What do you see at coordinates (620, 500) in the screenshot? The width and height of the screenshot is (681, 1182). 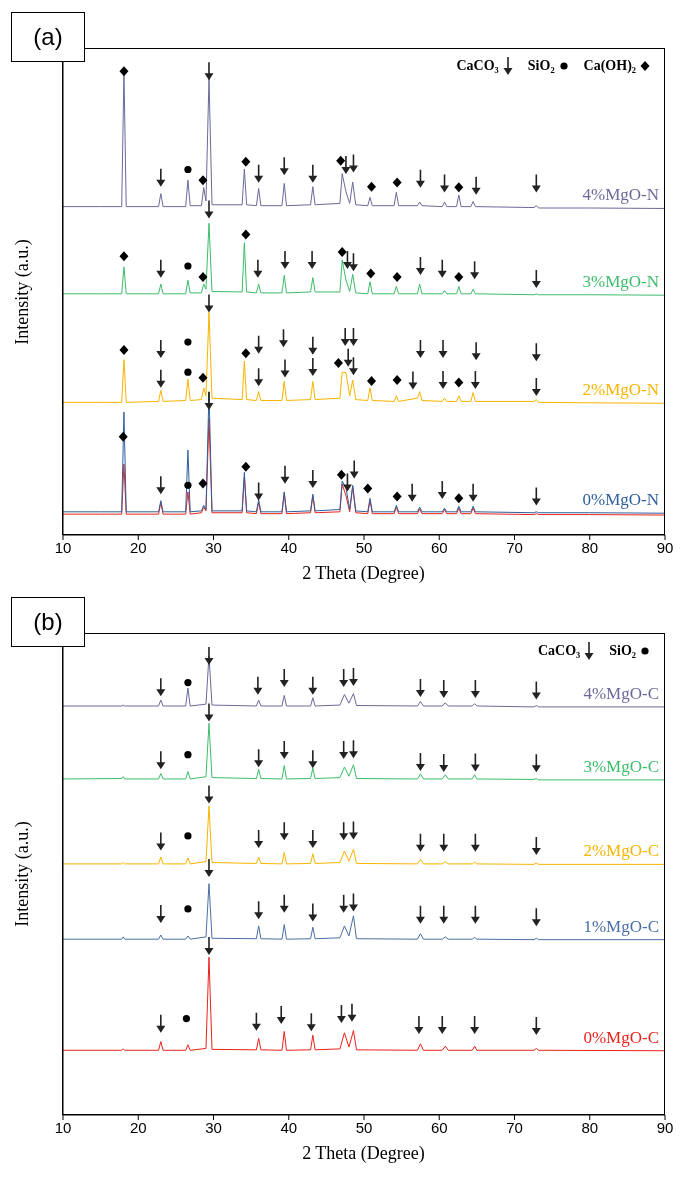 I see `series-label: 0%MgO-N` at bounding box center [620, 500].